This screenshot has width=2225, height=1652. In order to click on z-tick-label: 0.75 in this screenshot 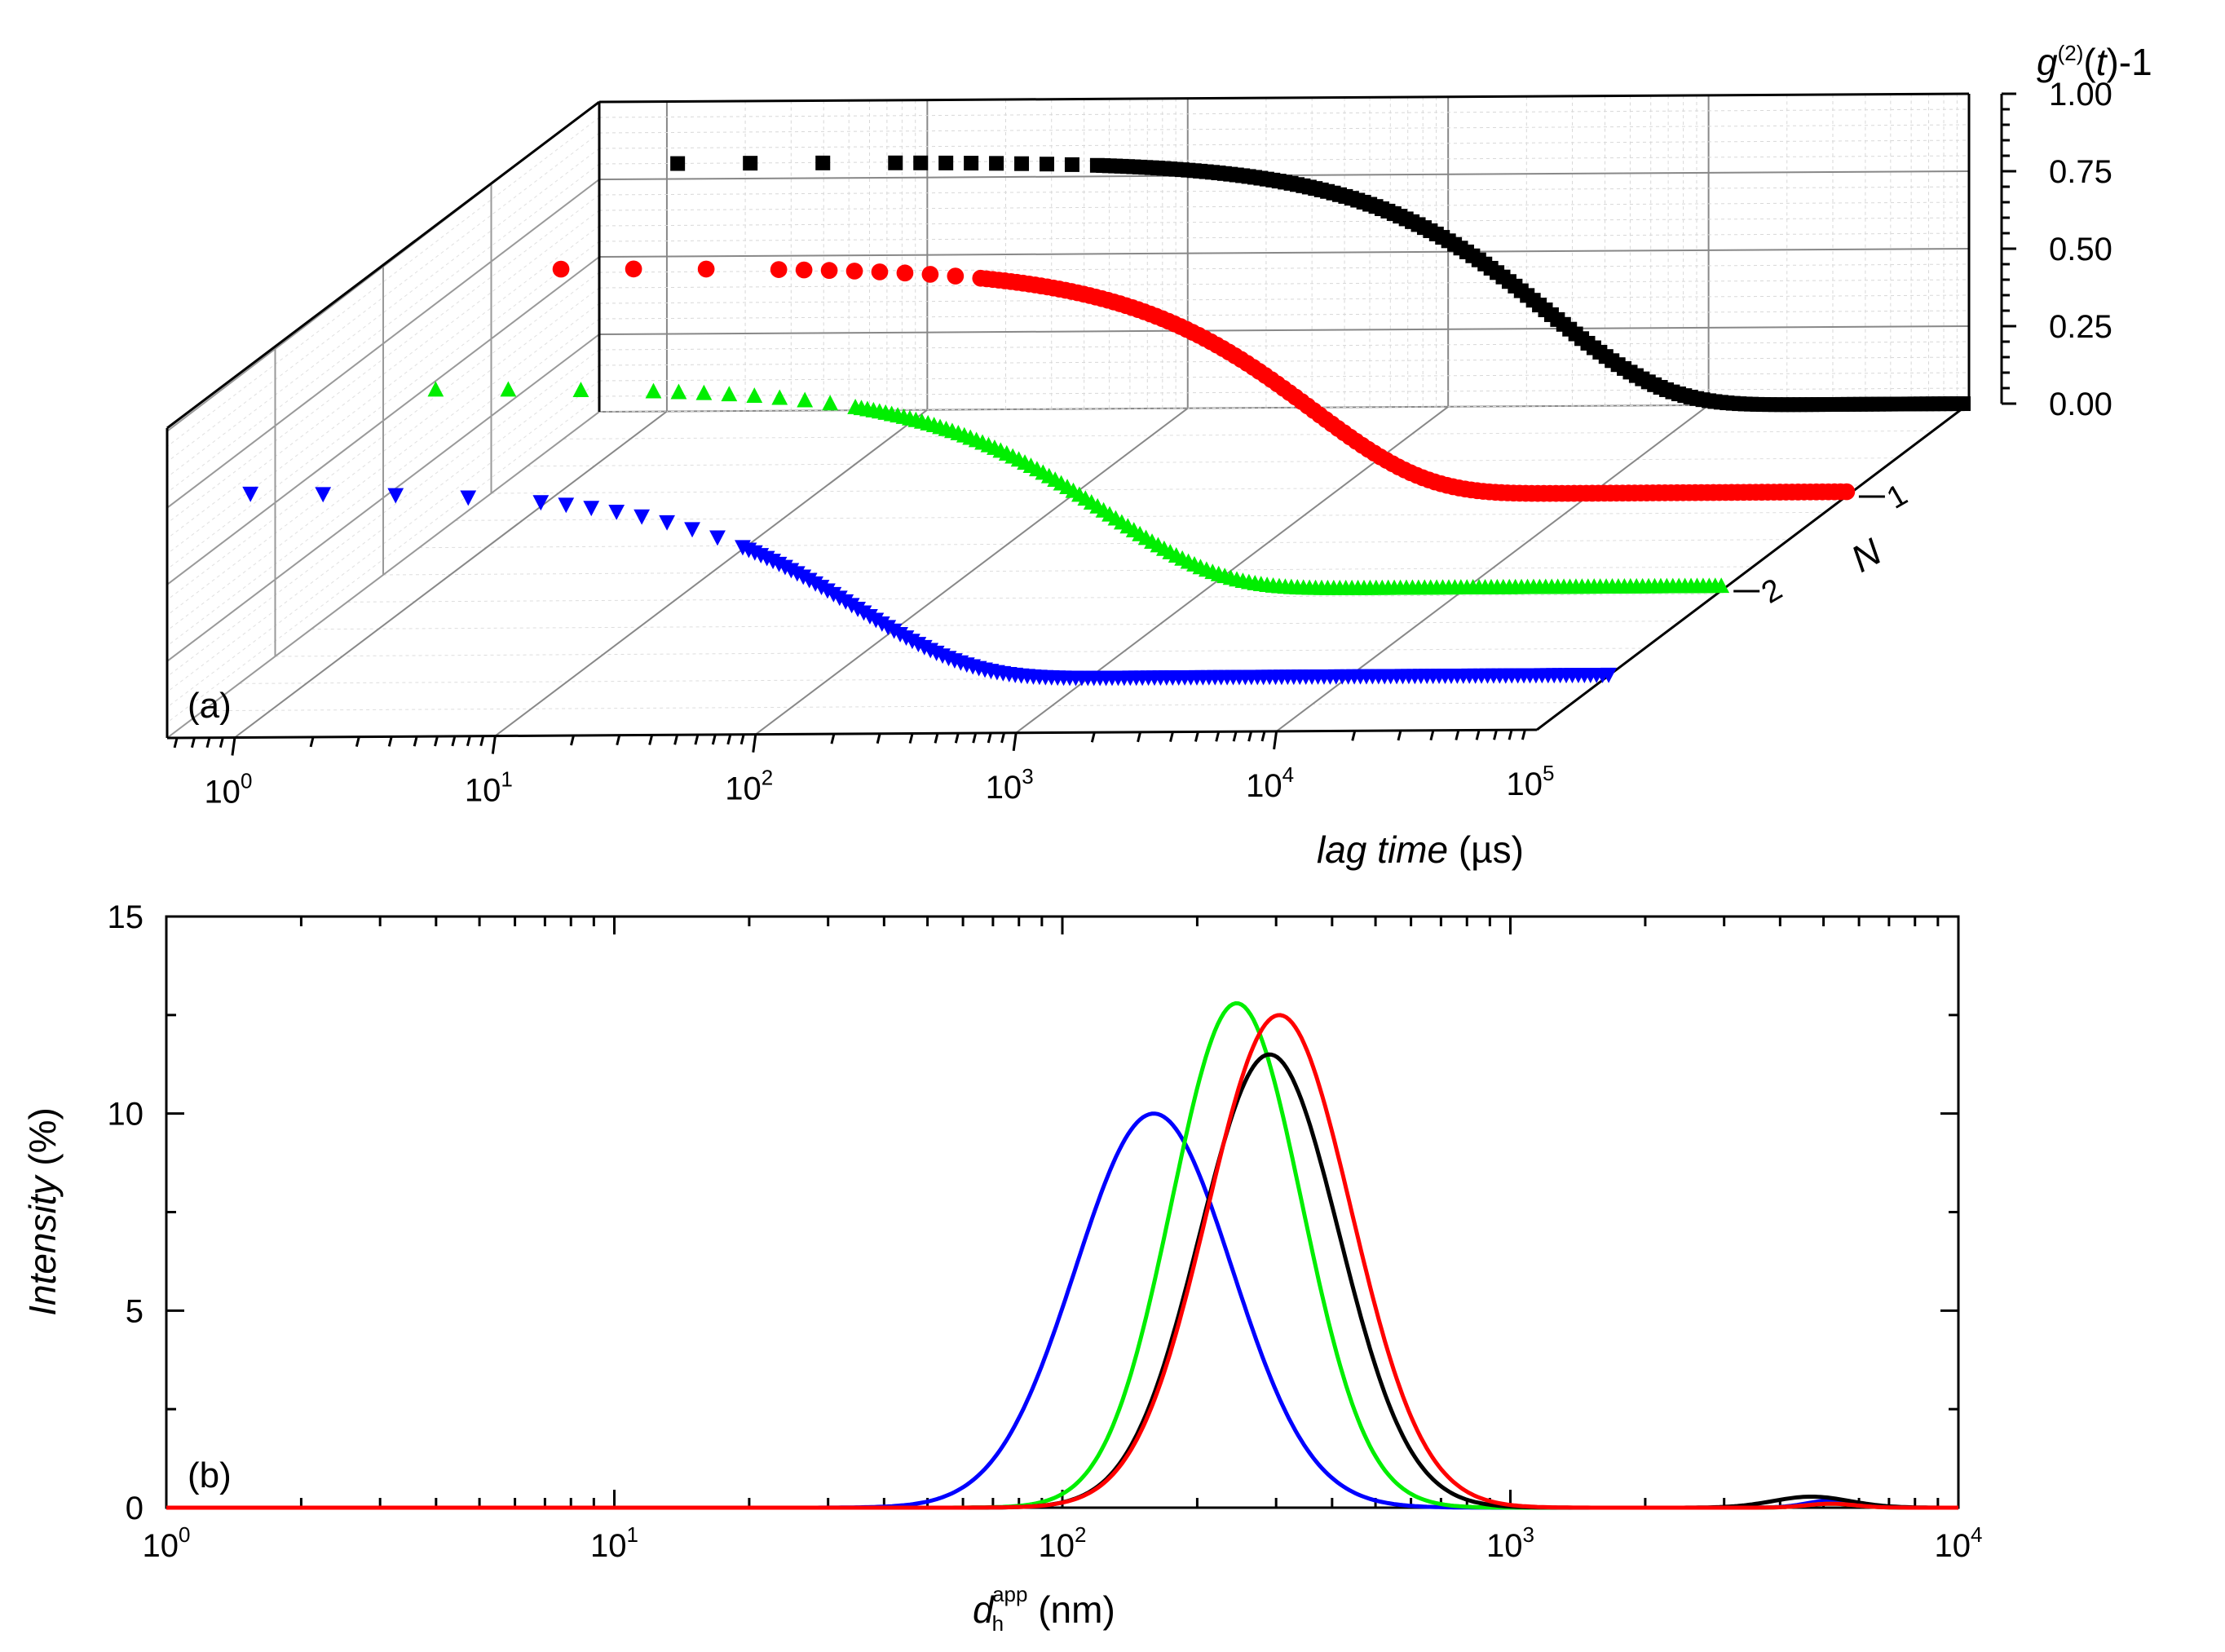, I will do `click(2080, 172)`.